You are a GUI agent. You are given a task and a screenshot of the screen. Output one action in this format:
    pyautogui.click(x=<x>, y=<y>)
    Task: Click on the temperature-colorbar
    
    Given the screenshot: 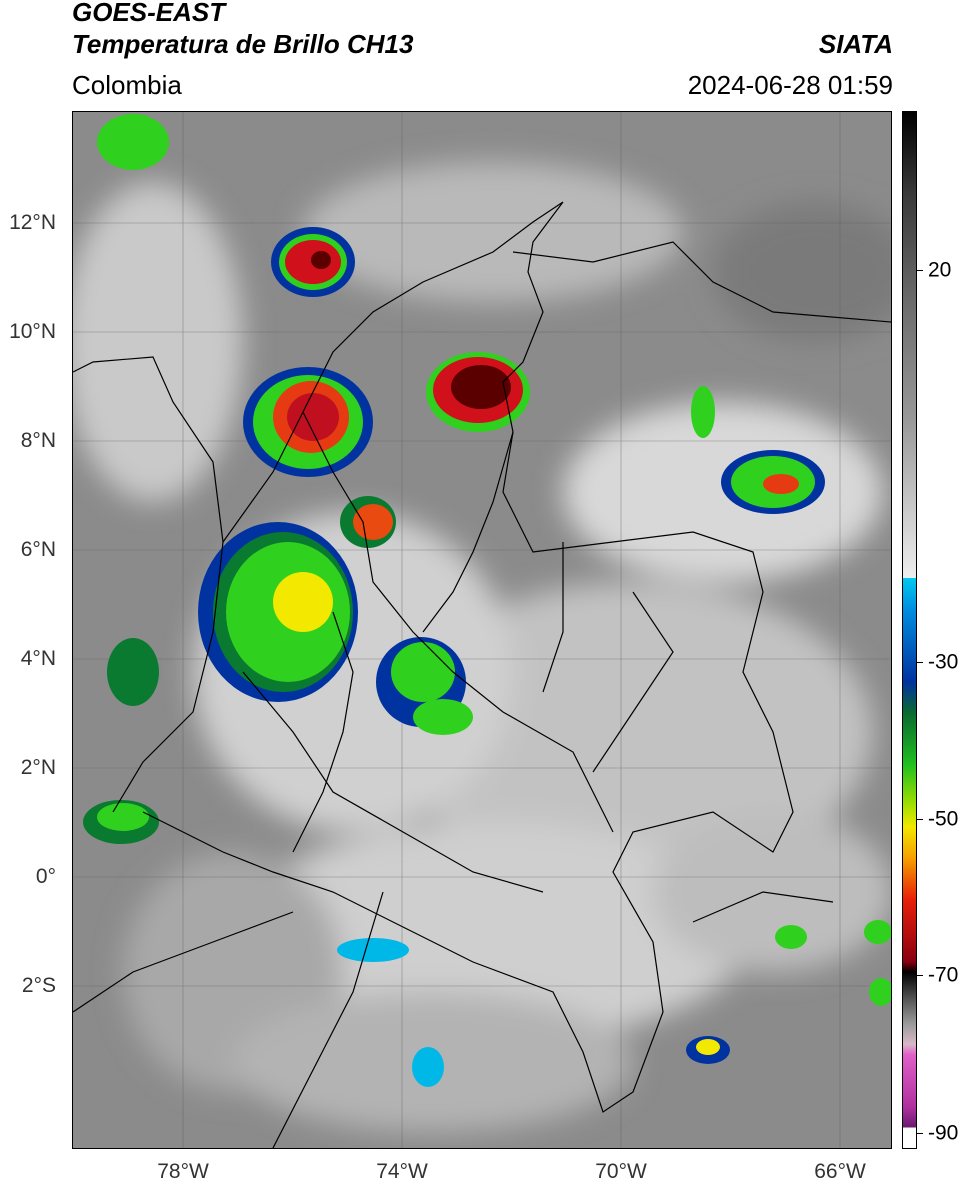 What is the action you would take?
    pyautogui.click(x=909, y=630)
    